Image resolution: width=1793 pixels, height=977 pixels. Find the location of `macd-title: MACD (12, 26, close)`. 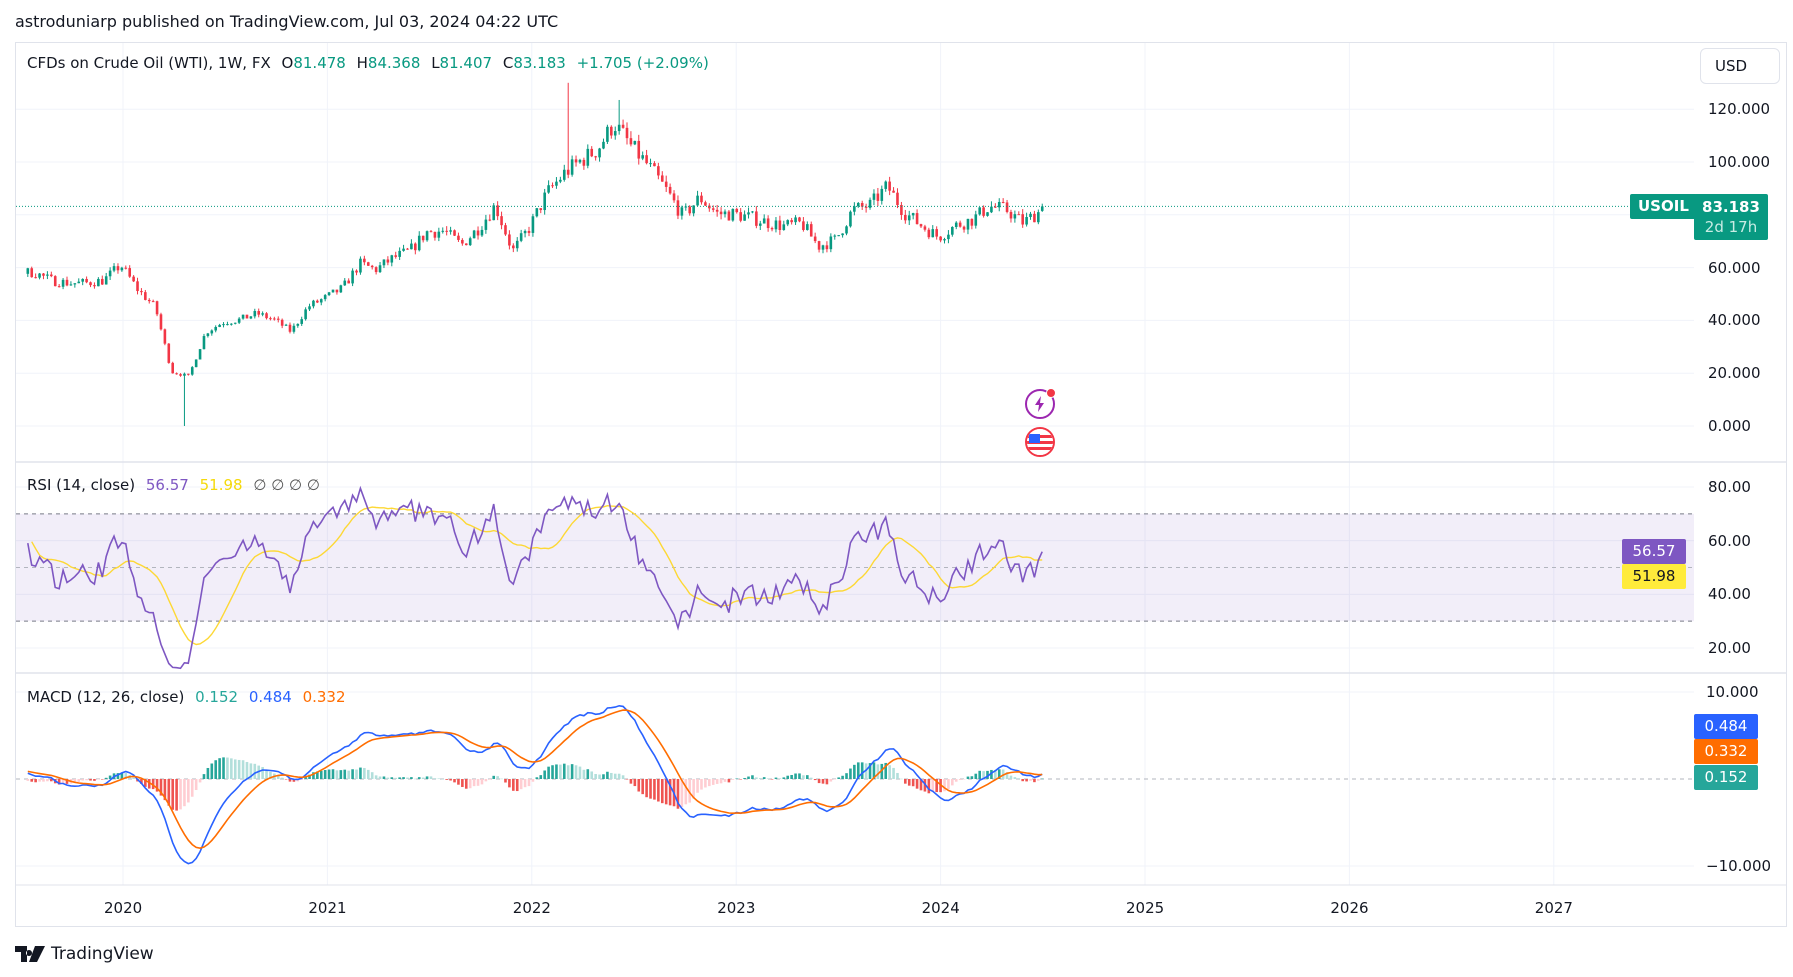

macd-title: MACD (12, 26, close) is located at coordinates (106, 697).